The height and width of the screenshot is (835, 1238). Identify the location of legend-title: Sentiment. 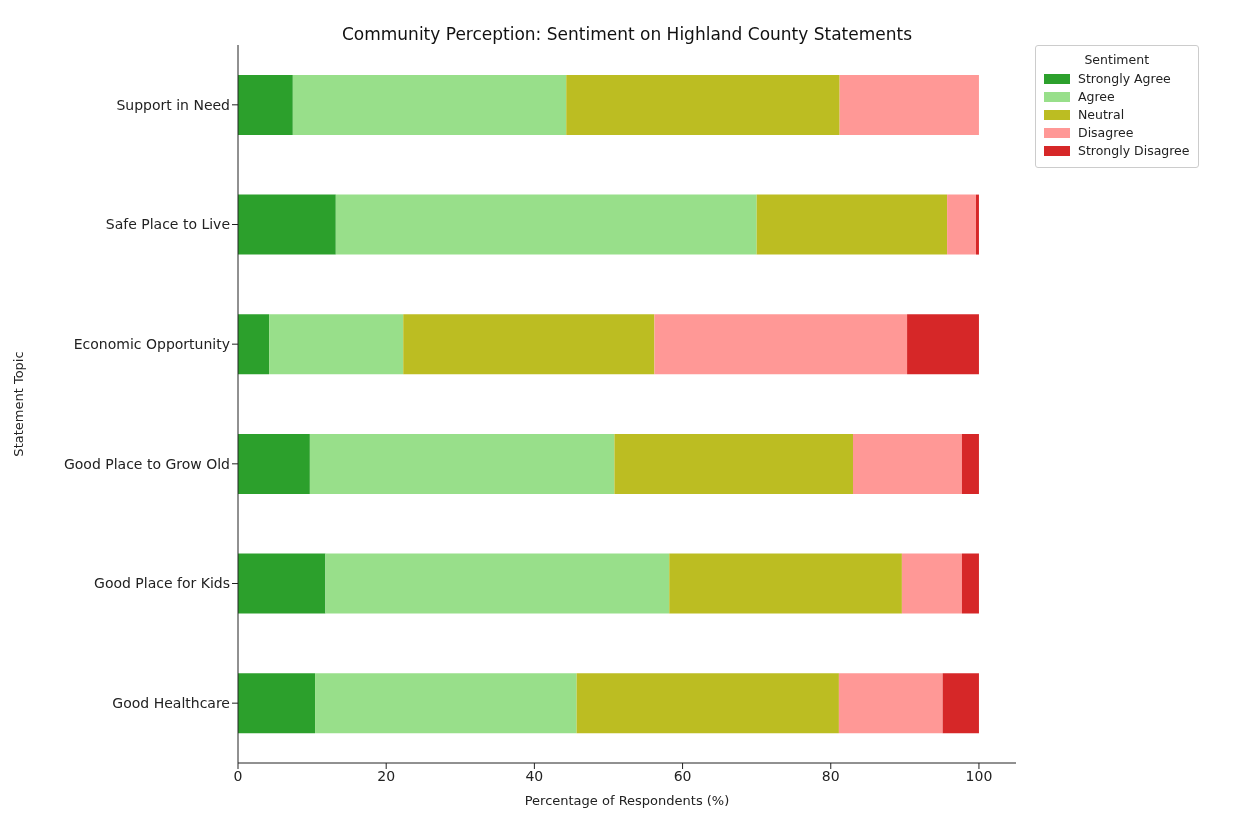
(1117, 59).